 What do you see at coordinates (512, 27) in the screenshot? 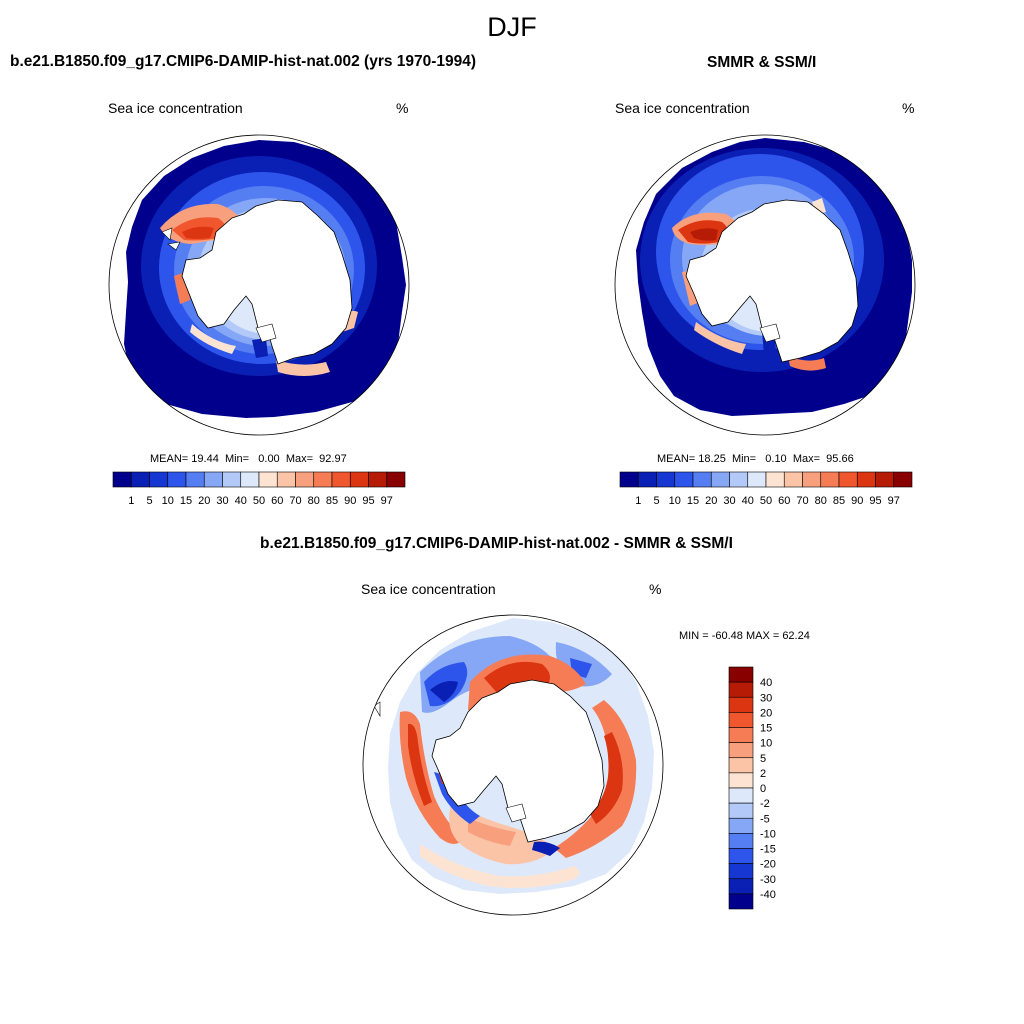
I see `figure-title: DJF` at bounding box center [512, 27].